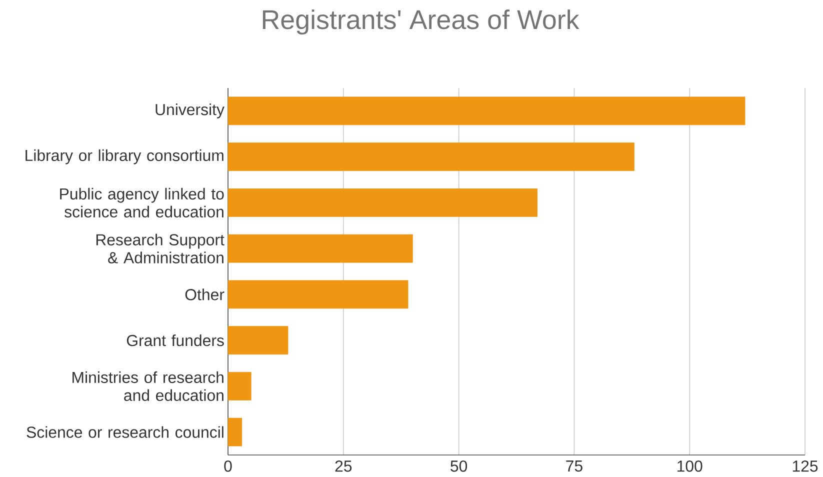 The height and width of the screenshot is (477, 823). I want to click on x-tick-label: 50, so click(459, 466).